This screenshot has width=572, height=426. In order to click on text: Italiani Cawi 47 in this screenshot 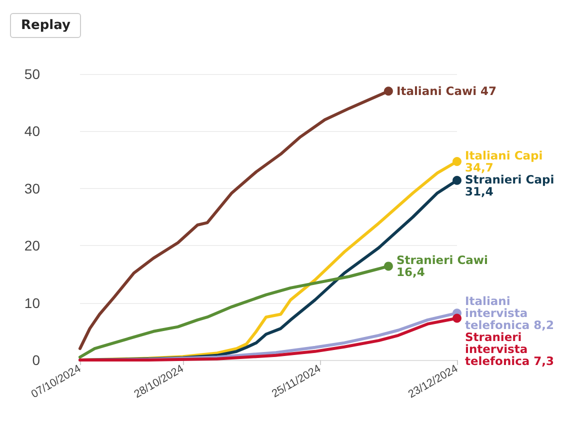, I will do `click(446, 91)`.